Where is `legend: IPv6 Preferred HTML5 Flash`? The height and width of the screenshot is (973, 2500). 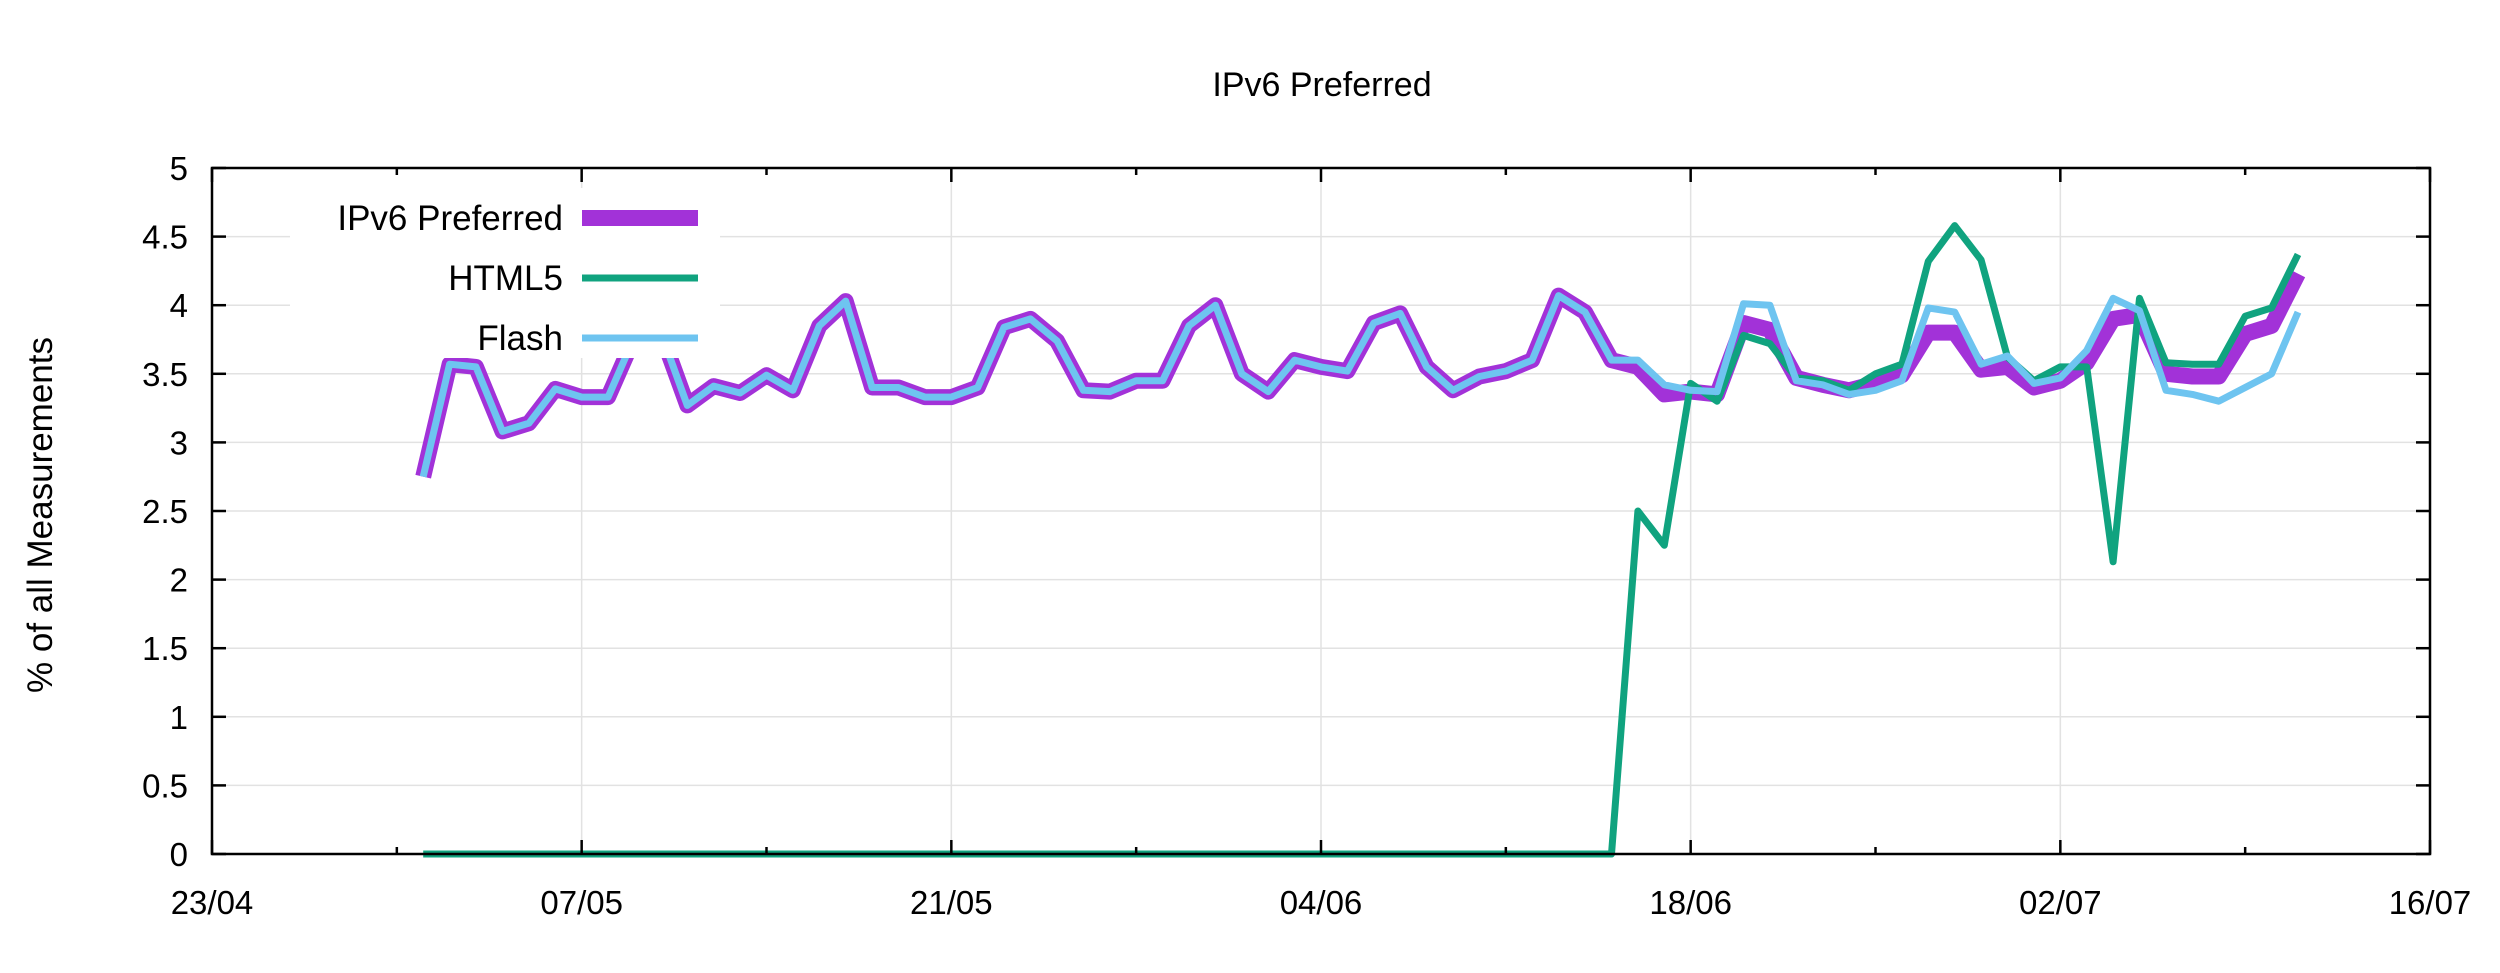
legend: IPv6 Preferred HTML5 Flash is located at coordinates (517, 278).